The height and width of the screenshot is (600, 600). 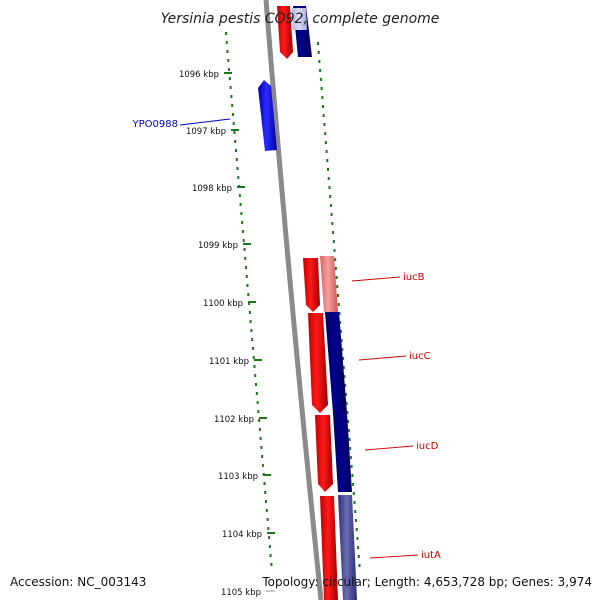 What do you see at coordinates (401, 446) in the screenshot?
I see `label-iucD: iucD` at bounding box center [401, 446].